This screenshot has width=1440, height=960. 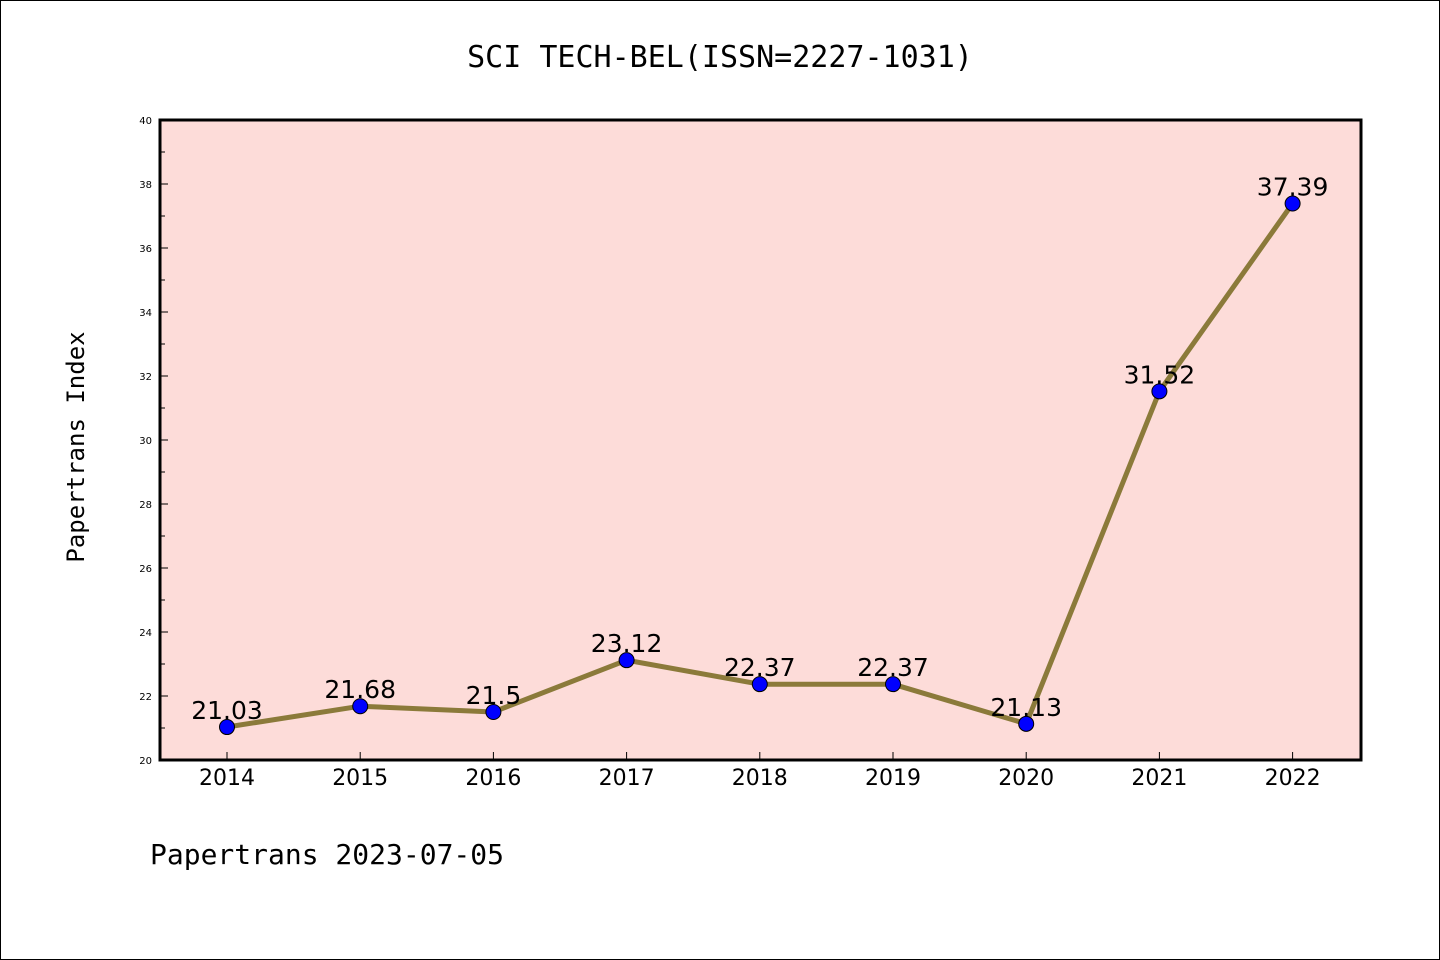 I want to click on y-tick-label: 22, so click(x=145, y=697).